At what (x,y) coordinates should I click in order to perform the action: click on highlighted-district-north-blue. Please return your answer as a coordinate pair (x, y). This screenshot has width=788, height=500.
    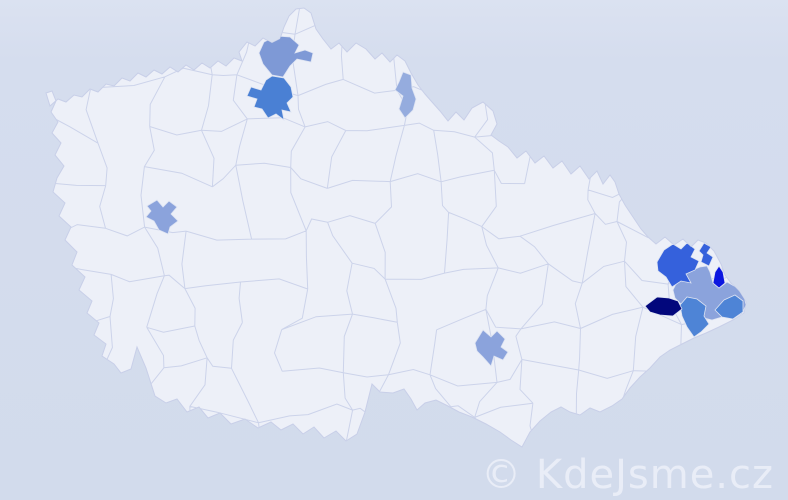
    Looking at the image, I should click on (270, 98).